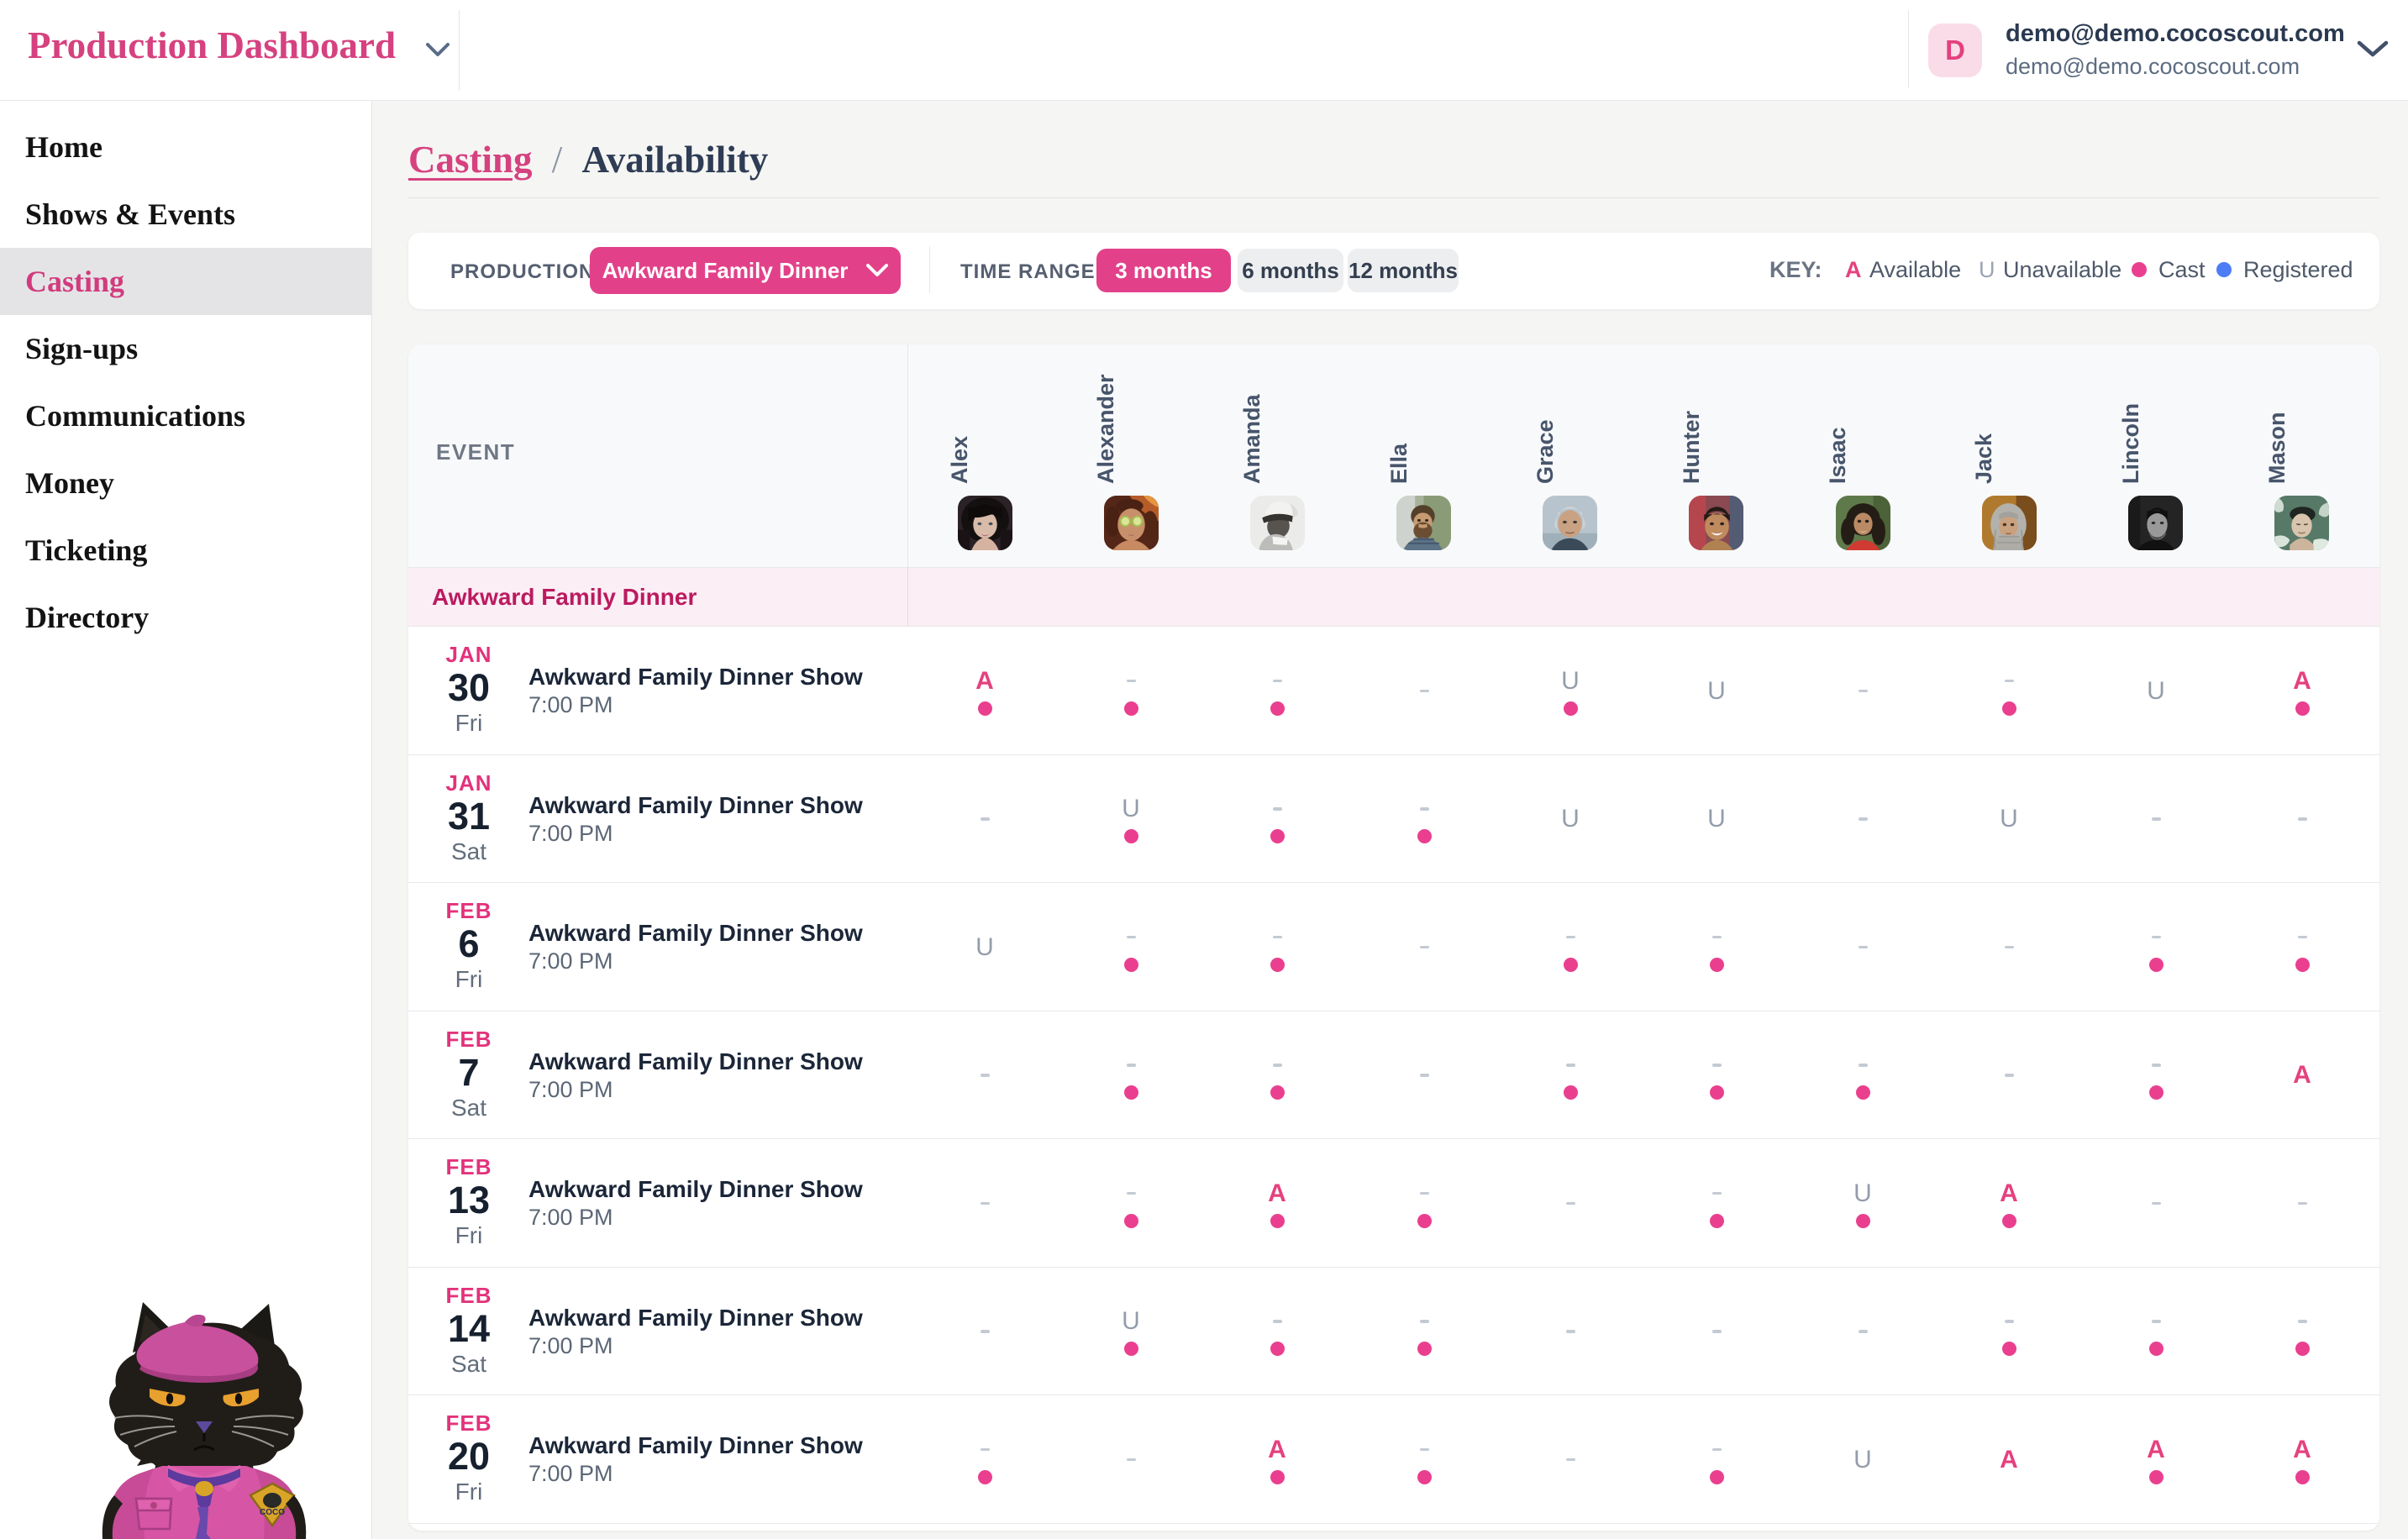  Describe the element at coordinates (272, 1512) in the screenshot. I see `svg-text: COCO` at that location.